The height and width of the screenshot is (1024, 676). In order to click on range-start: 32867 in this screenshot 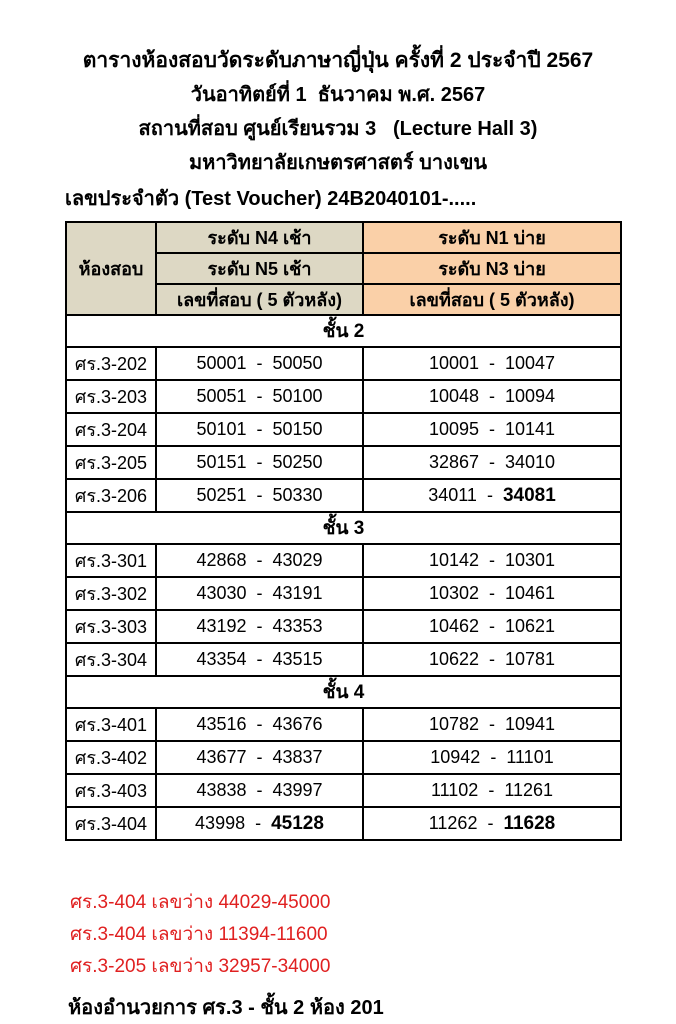, I will do `click(453, 462)`.